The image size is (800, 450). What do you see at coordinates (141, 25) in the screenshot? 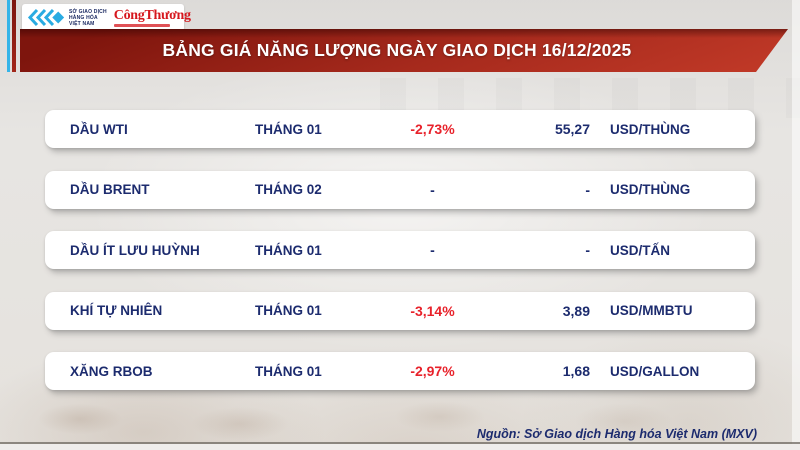
I see `congthuong-tagline-bar` at bounding box center [141, 25].